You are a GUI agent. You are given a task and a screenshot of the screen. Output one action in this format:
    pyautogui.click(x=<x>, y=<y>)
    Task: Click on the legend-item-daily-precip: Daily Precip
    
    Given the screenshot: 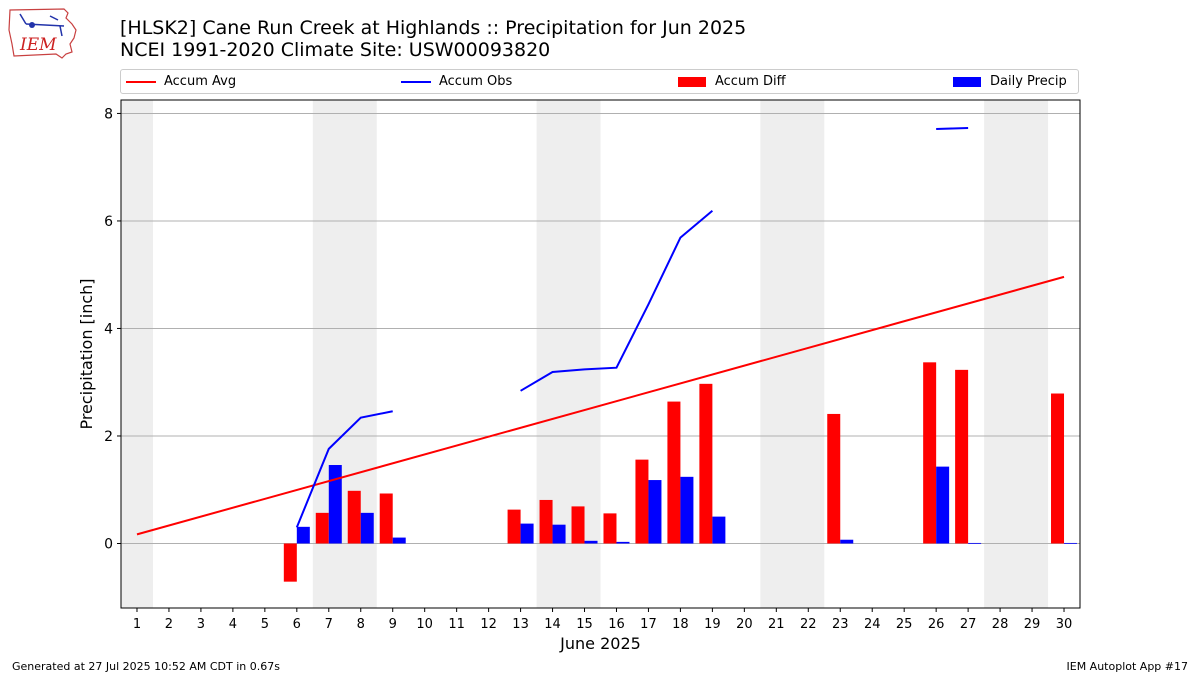 What is the action you would take?
    pyautogui.click(x=1010, y=82)
    